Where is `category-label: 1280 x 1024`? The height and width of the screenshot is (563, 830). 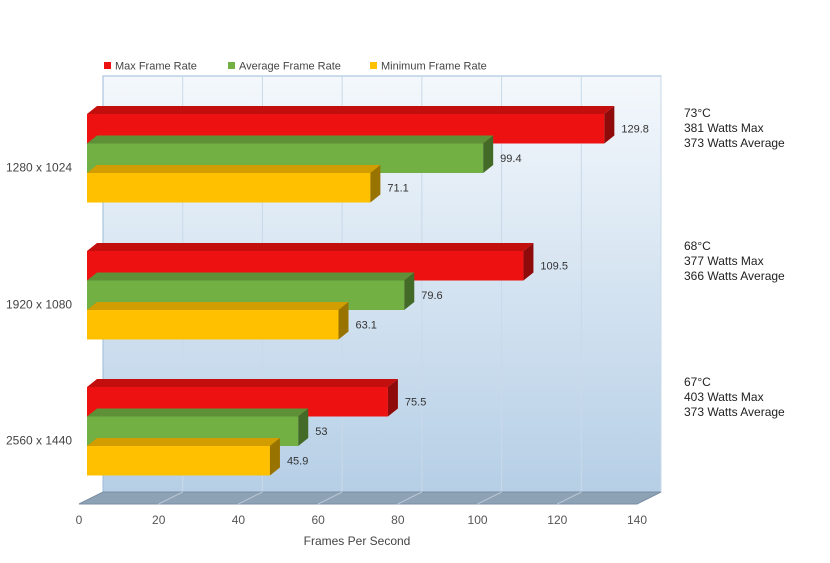
category-label: 1280 x 1024 is located at coordinates (39, 167).